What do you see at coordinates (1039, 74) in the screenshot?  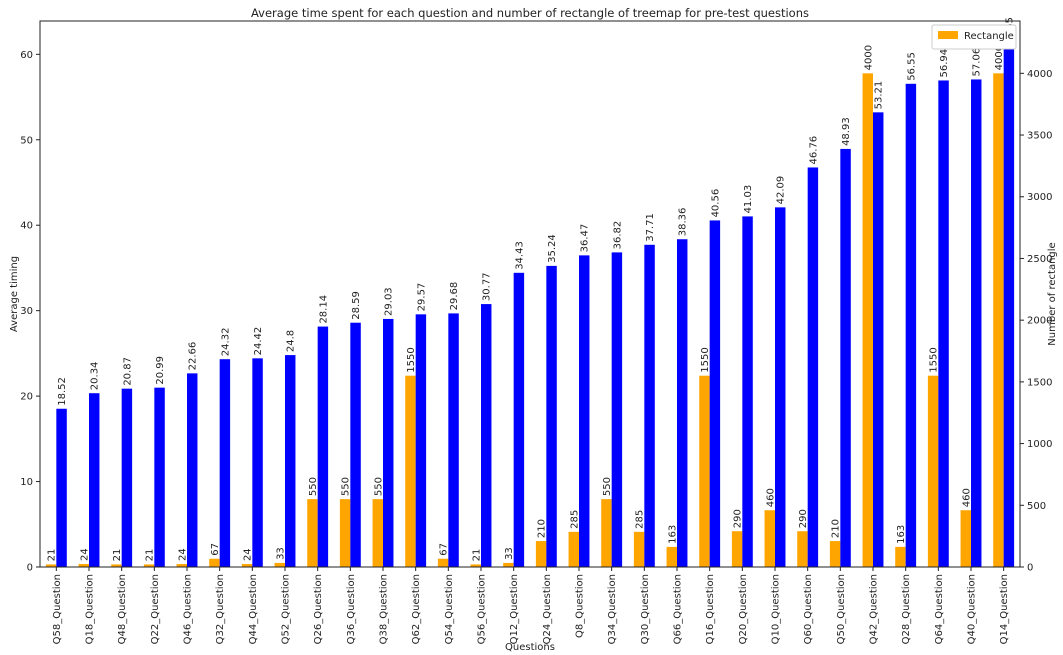 I see `y2-tick-label: 4000` at bounding box center [1039, 74].